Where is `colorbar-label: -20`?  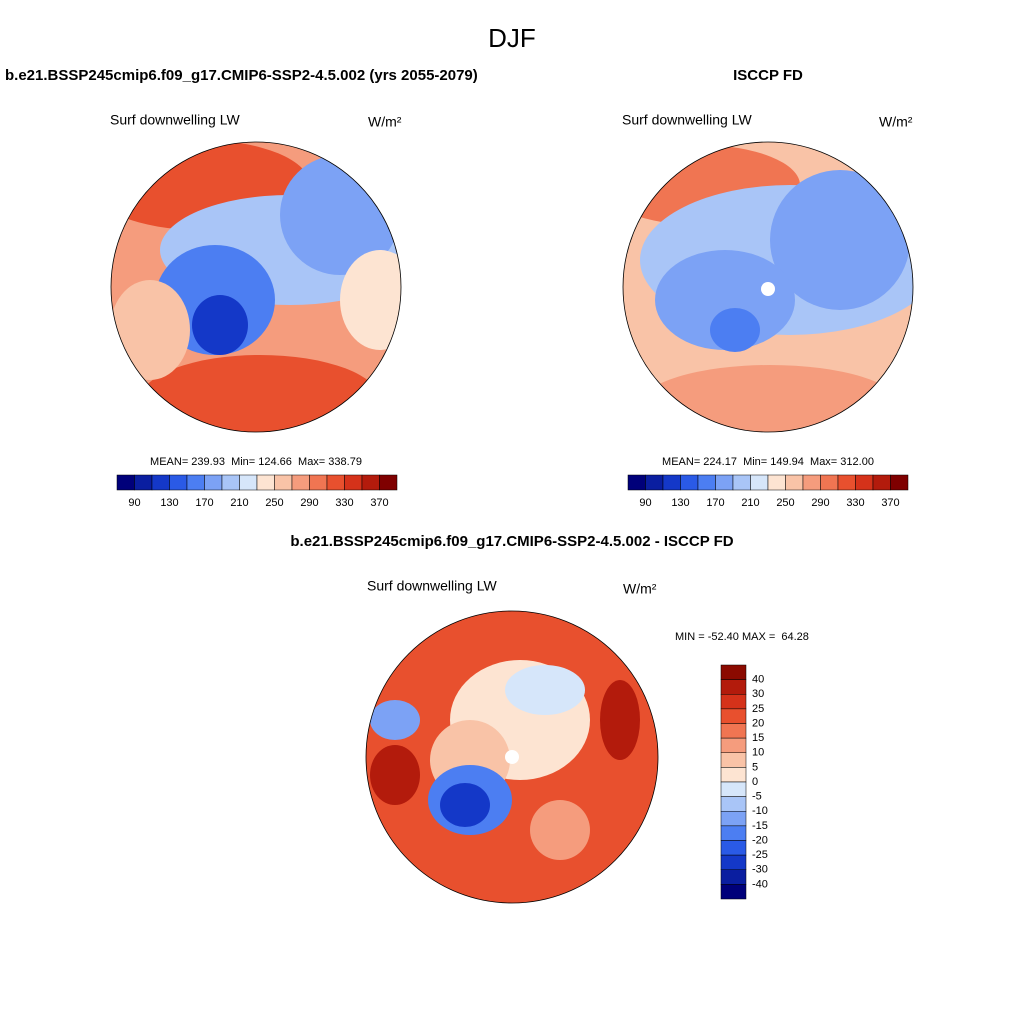 colorbar-label: -20 is located at coordinates (760, 840).